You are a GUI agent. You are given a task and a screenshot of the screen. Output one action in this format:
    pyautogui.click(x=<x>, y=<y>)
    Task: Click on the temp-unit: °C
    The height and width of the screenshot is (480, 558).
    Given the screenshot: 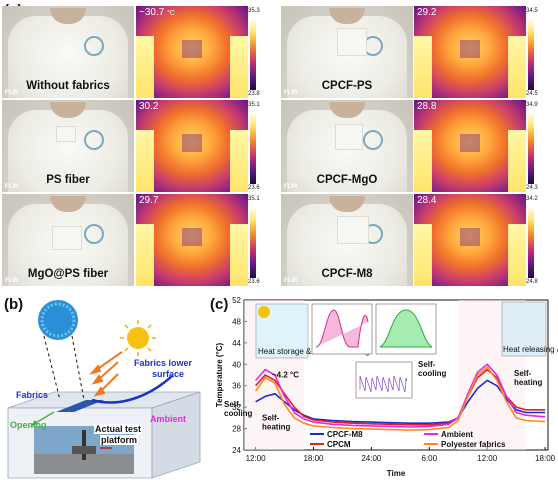 What is the action you would take?
    pyautogui.click(x=171, y=13)
    